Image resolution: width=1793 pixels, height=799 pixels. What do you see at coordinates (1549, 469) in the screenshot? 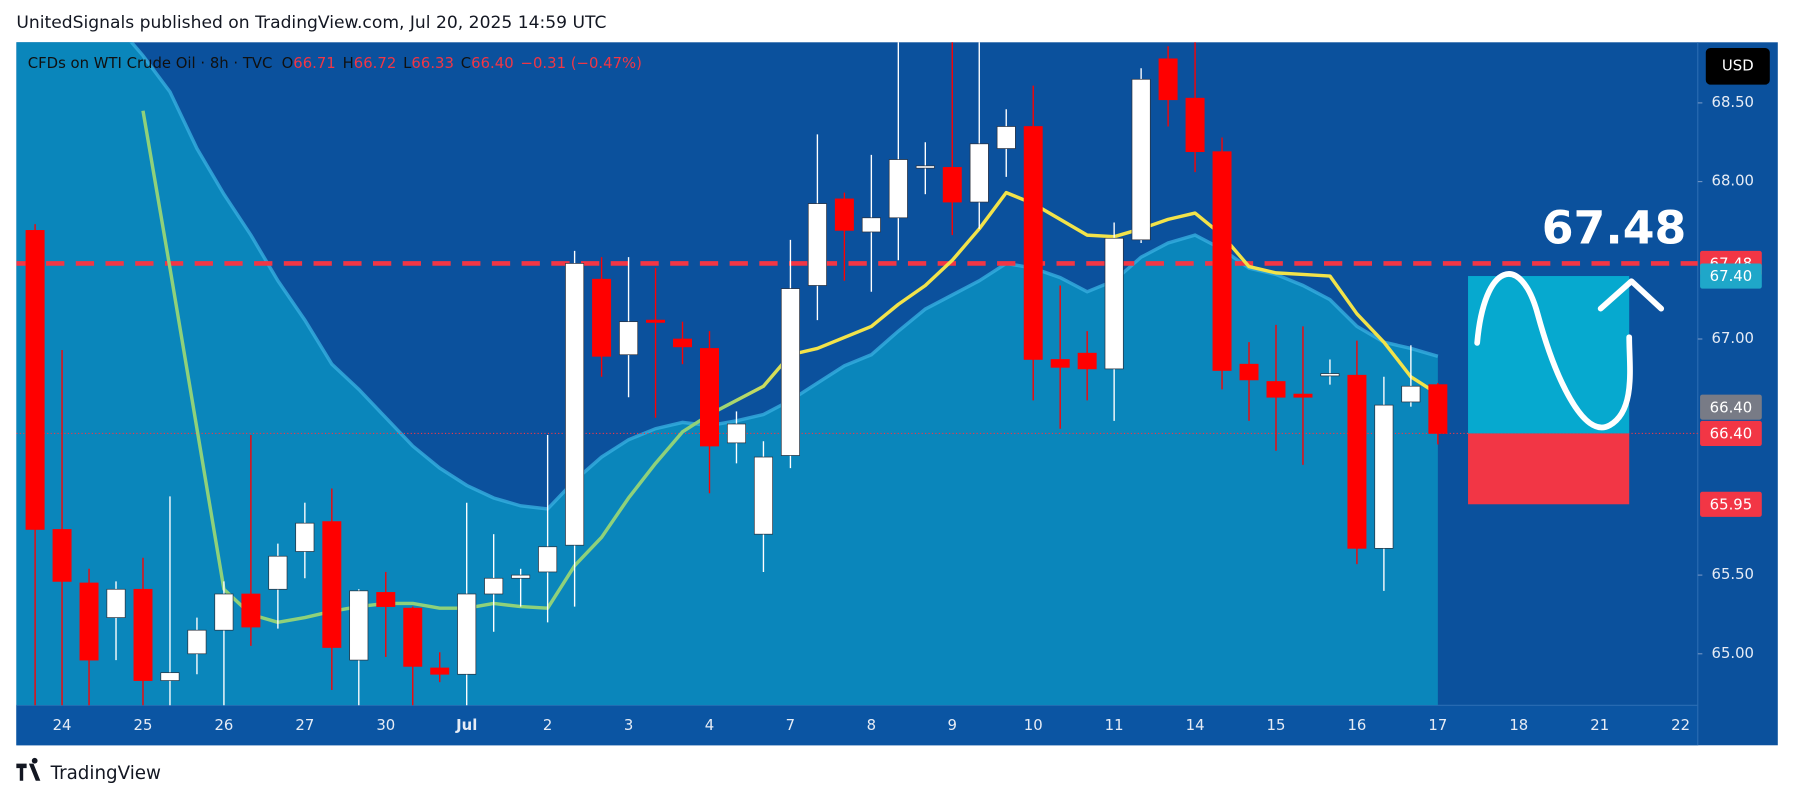
I see `stop-zone` at bounding box center [1549, 469].